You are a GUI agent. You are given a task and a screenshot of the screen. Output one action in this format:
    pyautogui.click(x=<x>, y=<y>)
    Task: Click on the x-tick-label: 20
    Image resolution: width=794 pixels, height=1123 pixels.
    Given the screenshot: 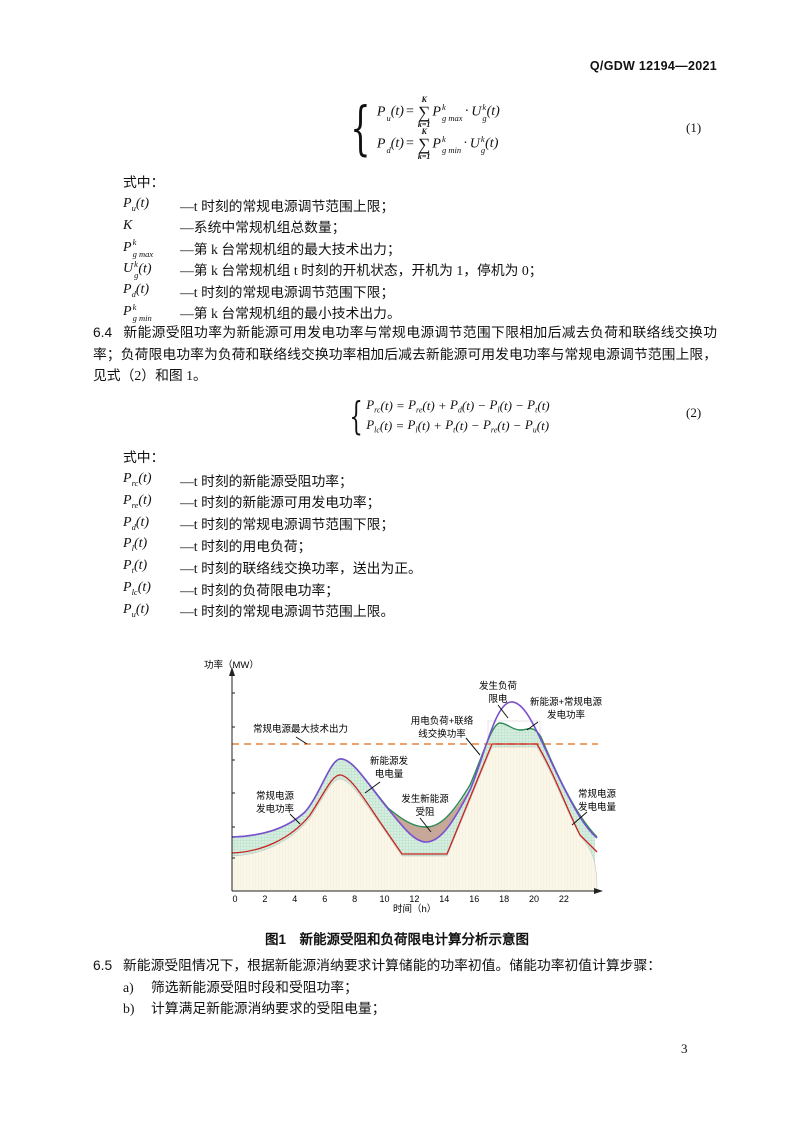 What is the action you would take?
    pyautogui.click(x=534, y=899)
    